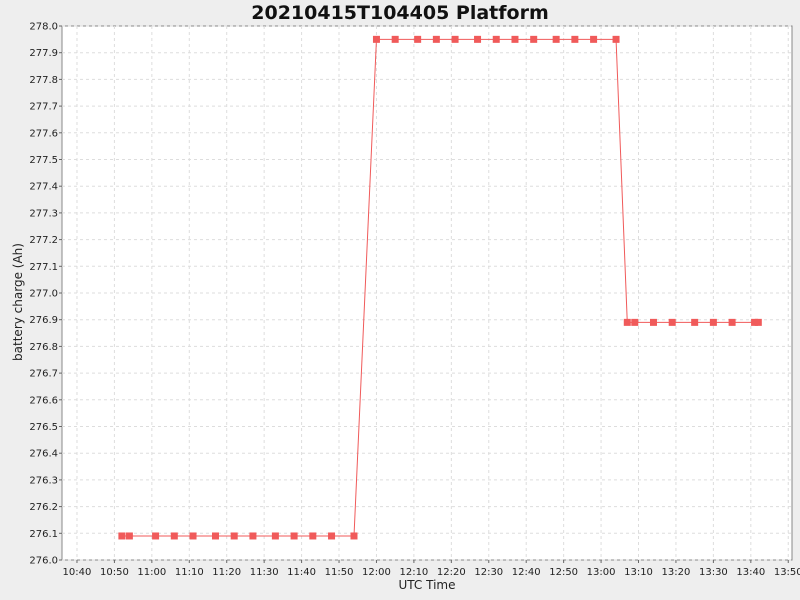 The height and width of the screenshot is (600, 800). I want to click on x-tick-label: 13:30, so click(713, 572).